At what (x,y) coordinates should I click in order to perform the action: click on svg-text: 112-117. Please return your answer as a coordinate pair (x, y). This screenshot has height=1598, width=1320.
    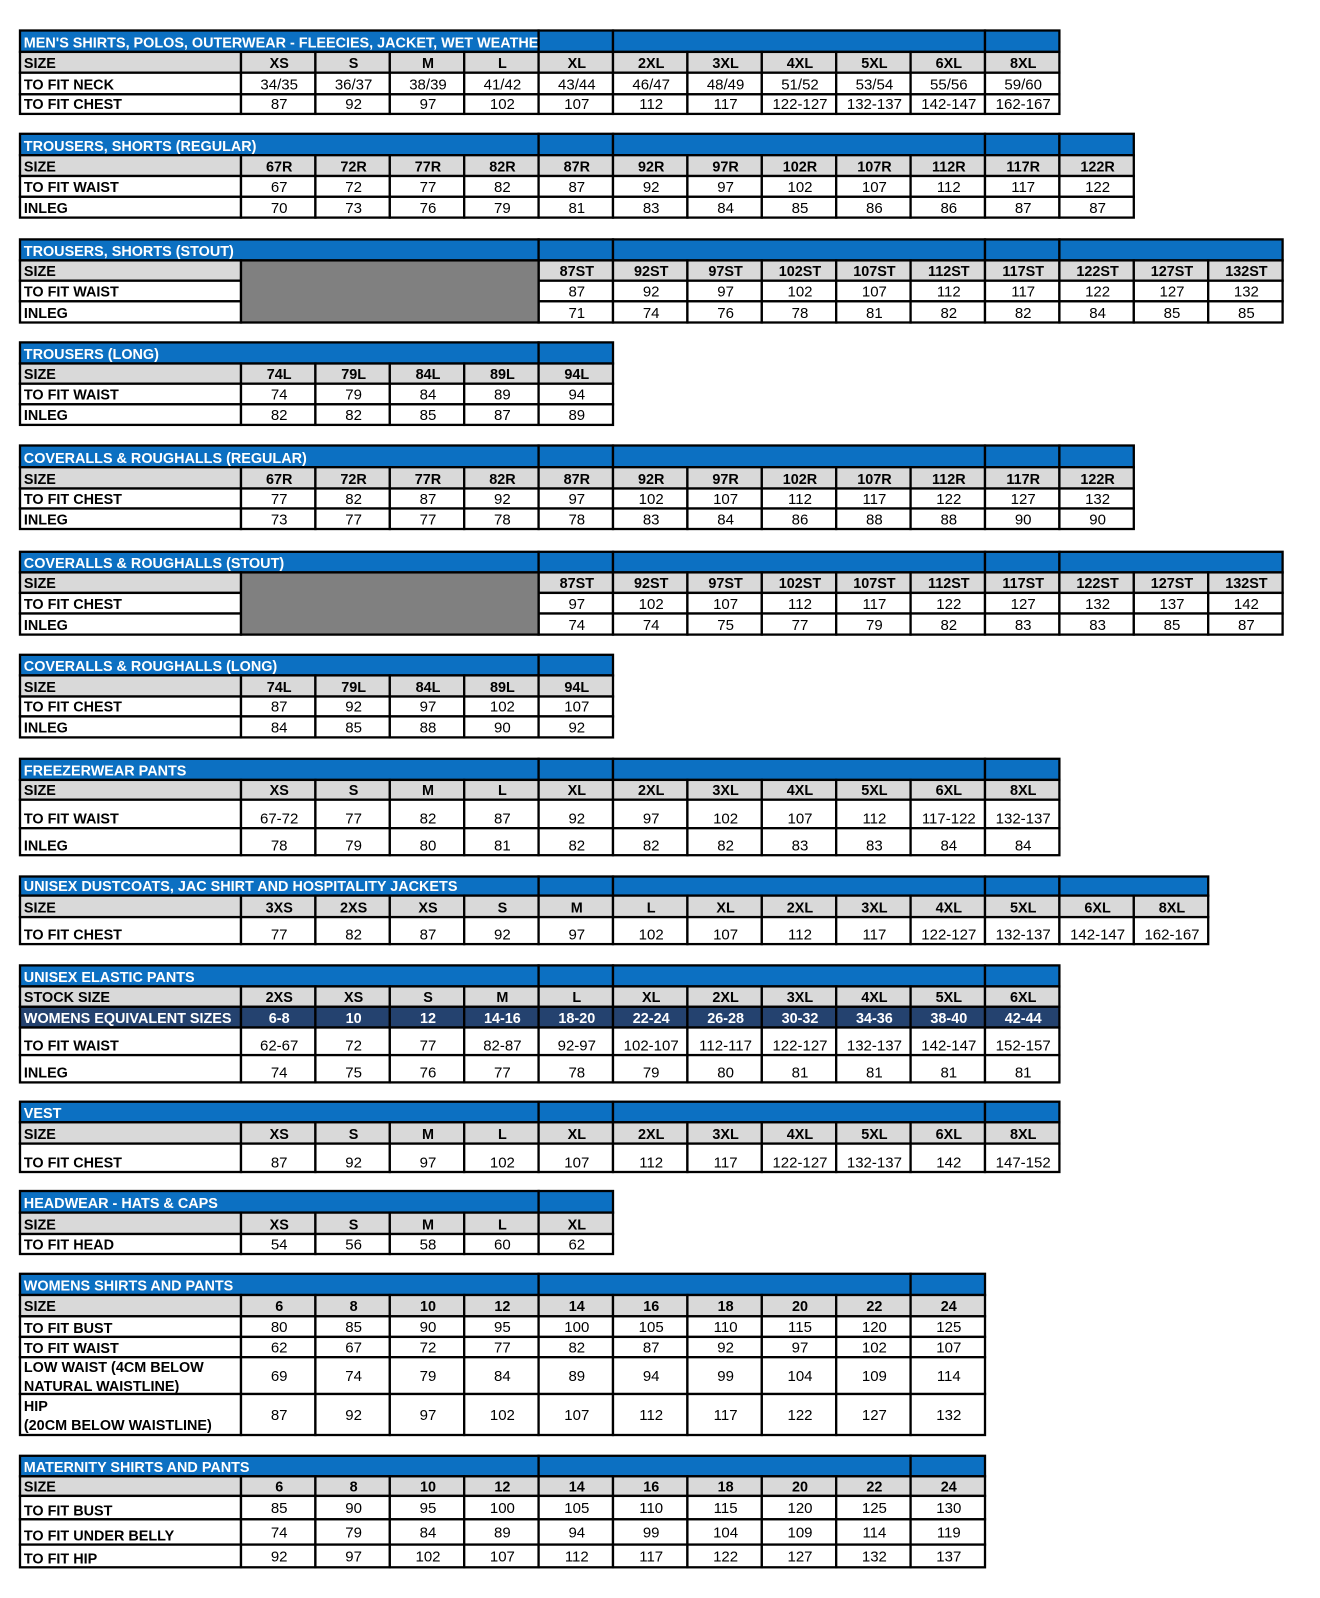
    Looking at the image, I should click on (725, 1045).